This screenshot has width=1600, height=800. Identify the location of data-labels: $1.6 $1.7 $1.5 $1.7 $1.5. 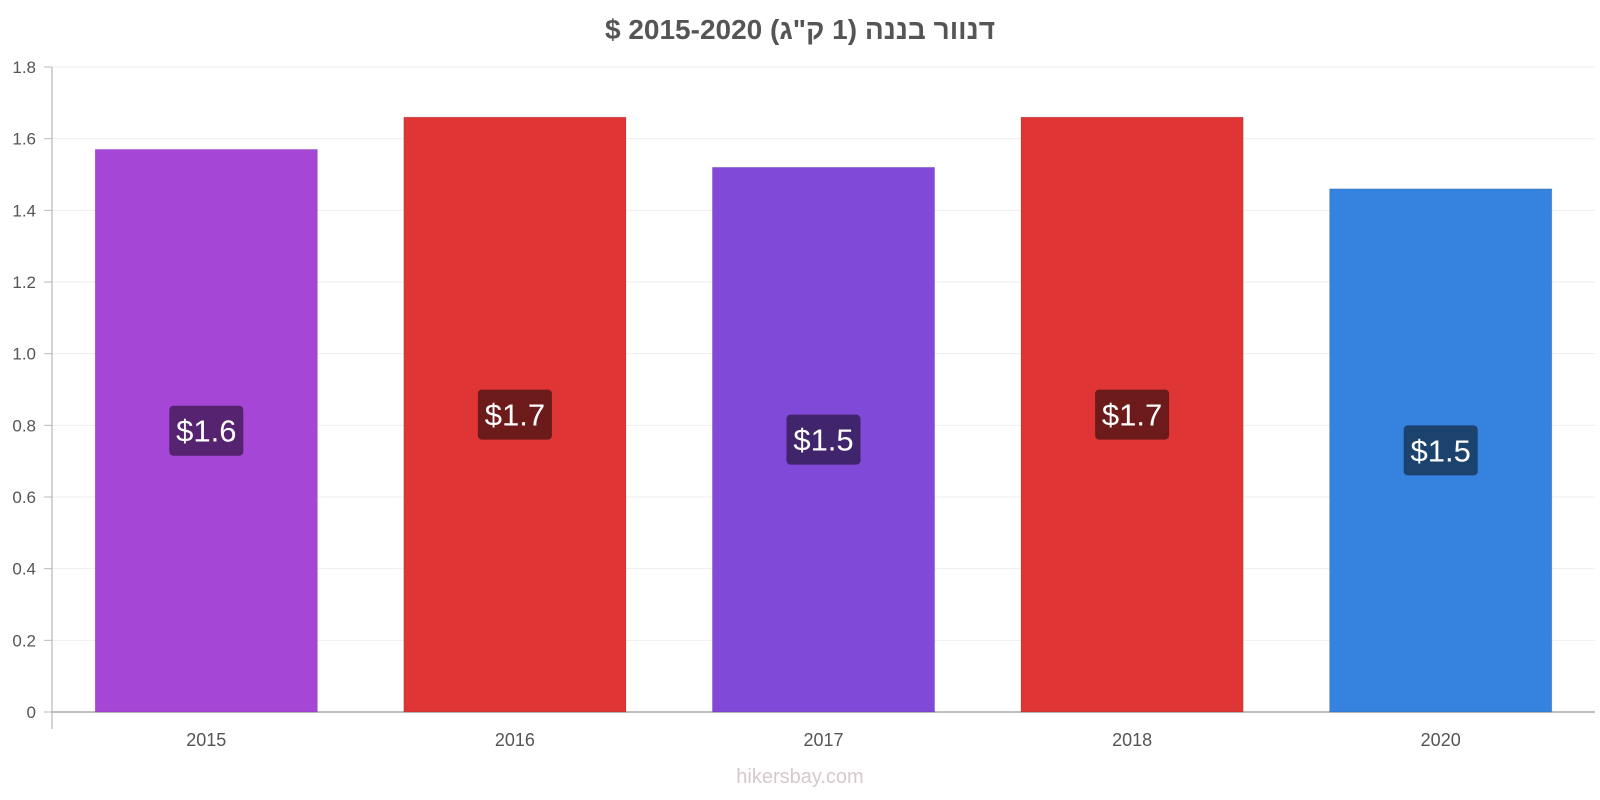
(823, 432).